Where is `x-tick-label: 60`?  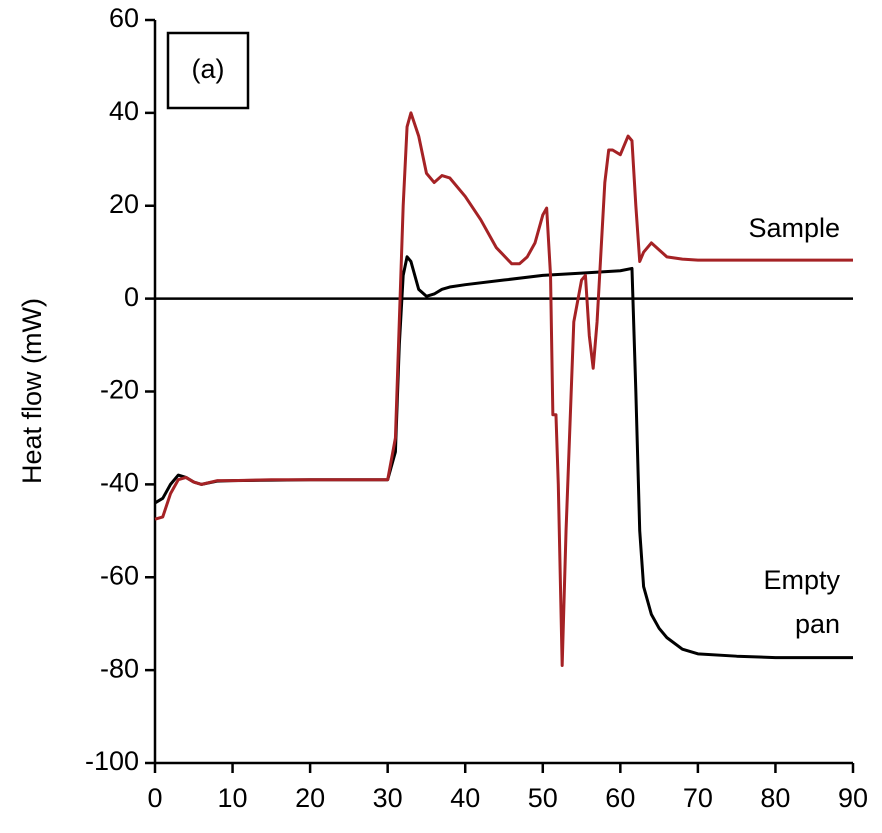 x-tick-label: 60 is located at coordinates (620, 798).